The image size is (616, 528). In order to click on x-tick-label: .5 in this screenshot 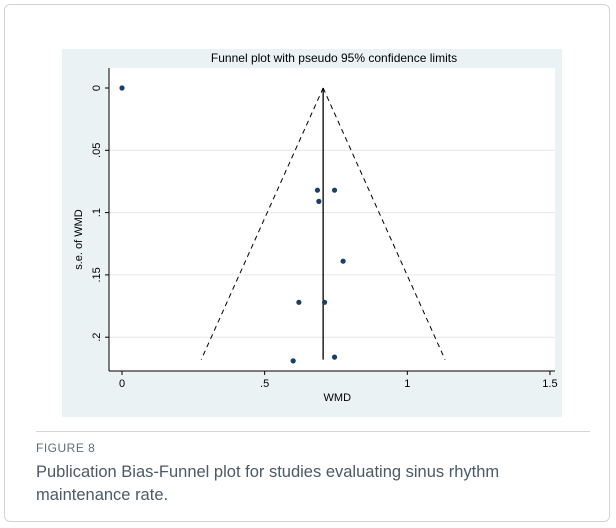, I will do `click(264, 384)`.